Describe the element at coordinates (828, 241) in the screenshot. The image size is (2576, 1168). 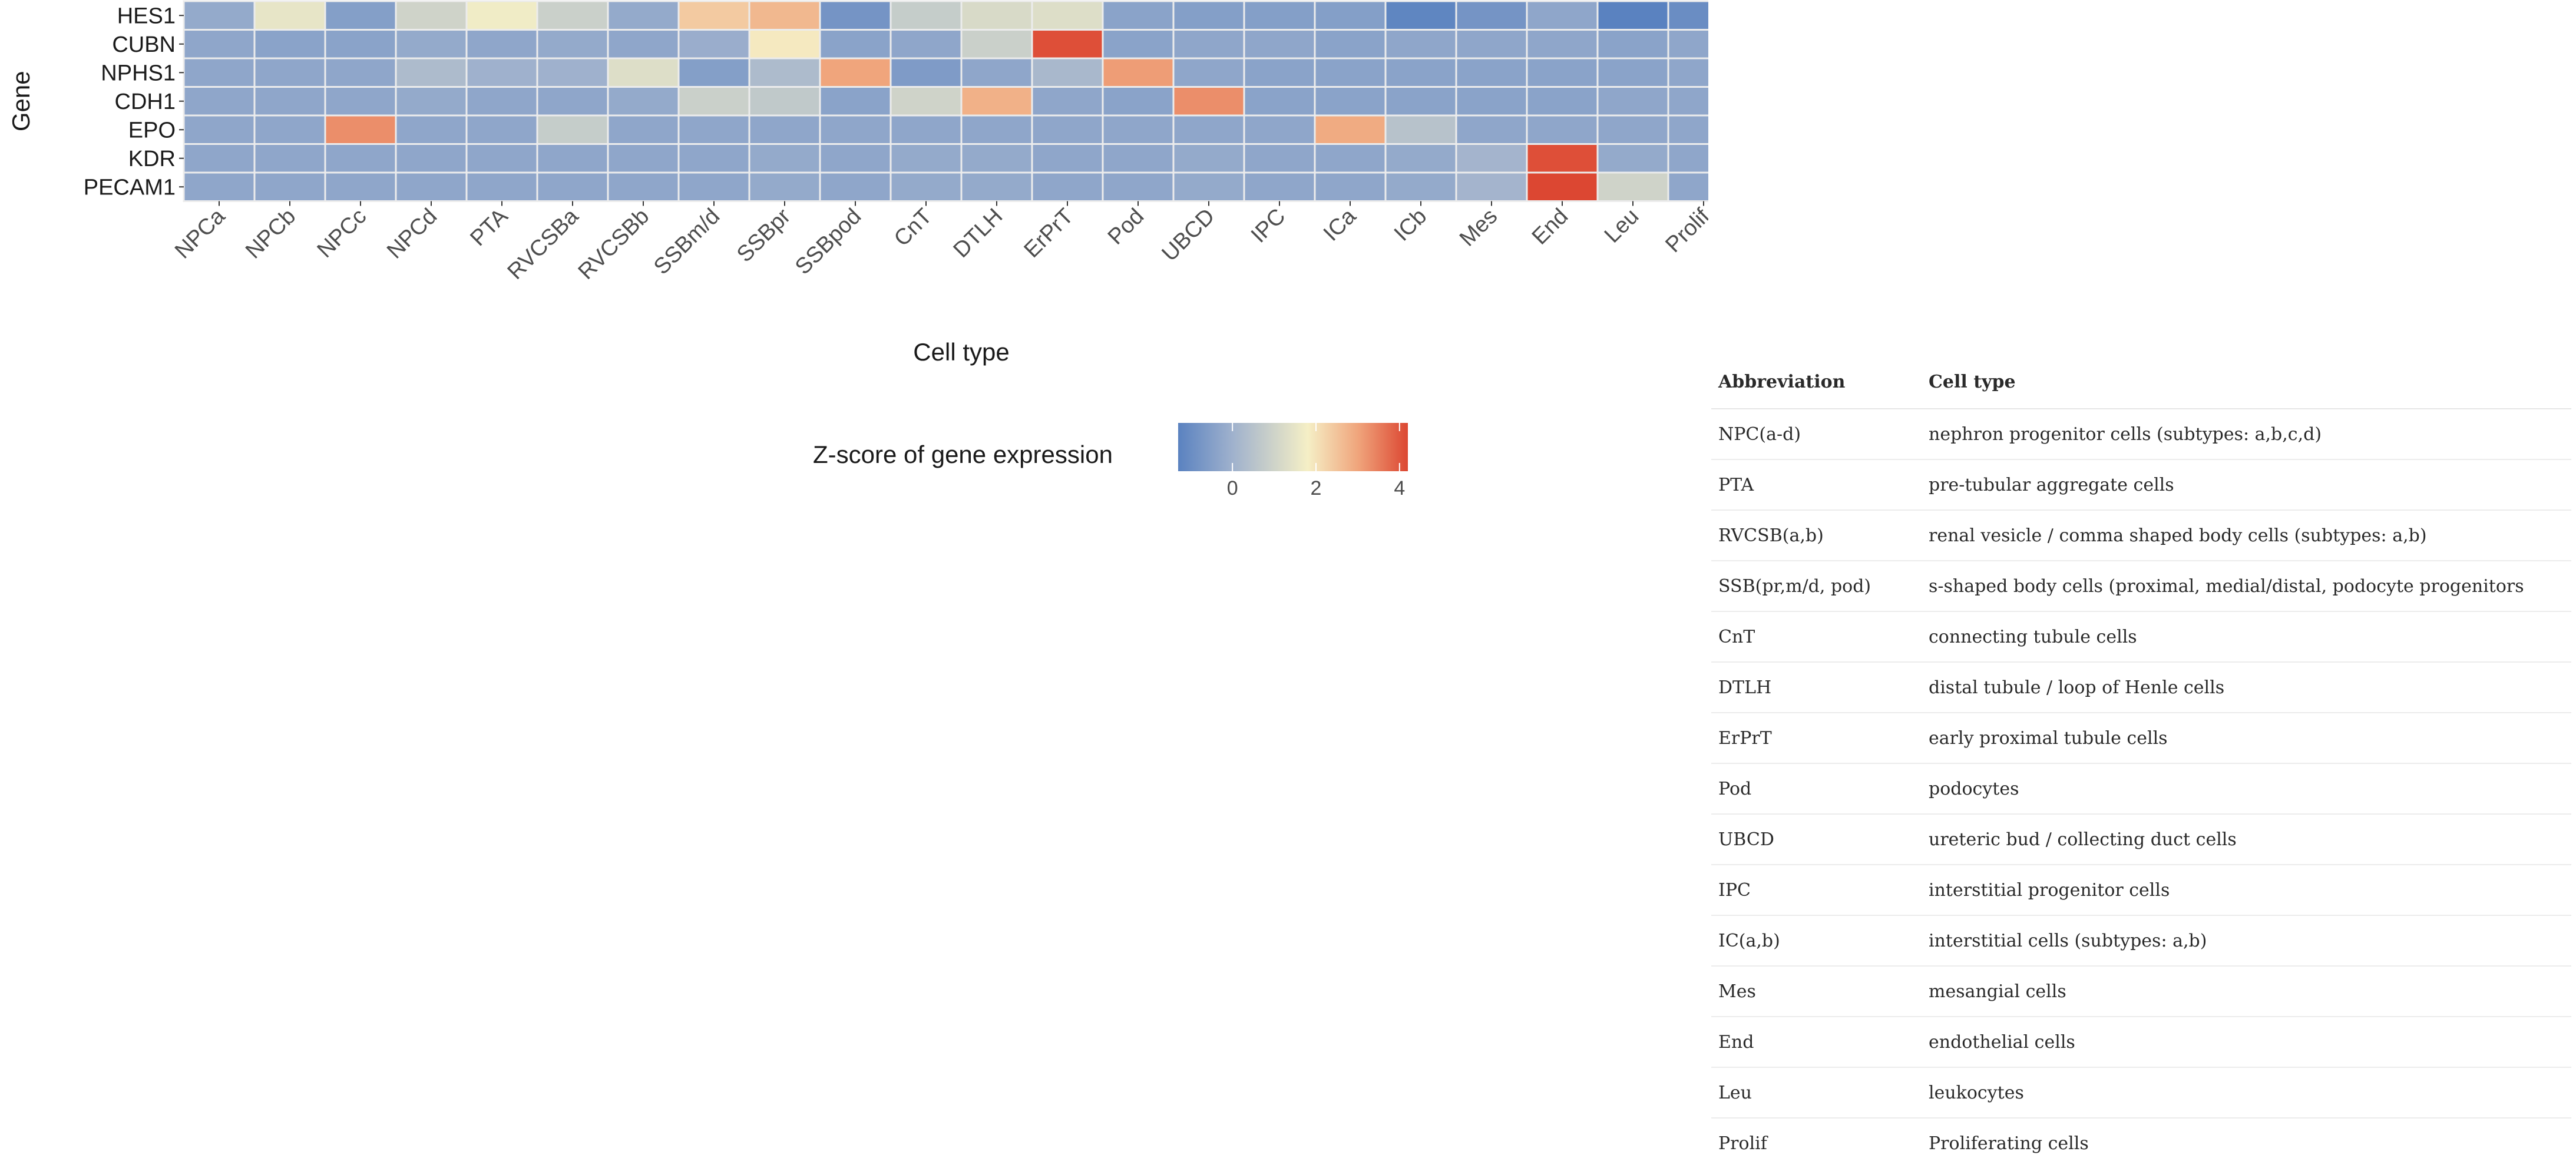
I see `x-tick-label: SSBpod` at that location.